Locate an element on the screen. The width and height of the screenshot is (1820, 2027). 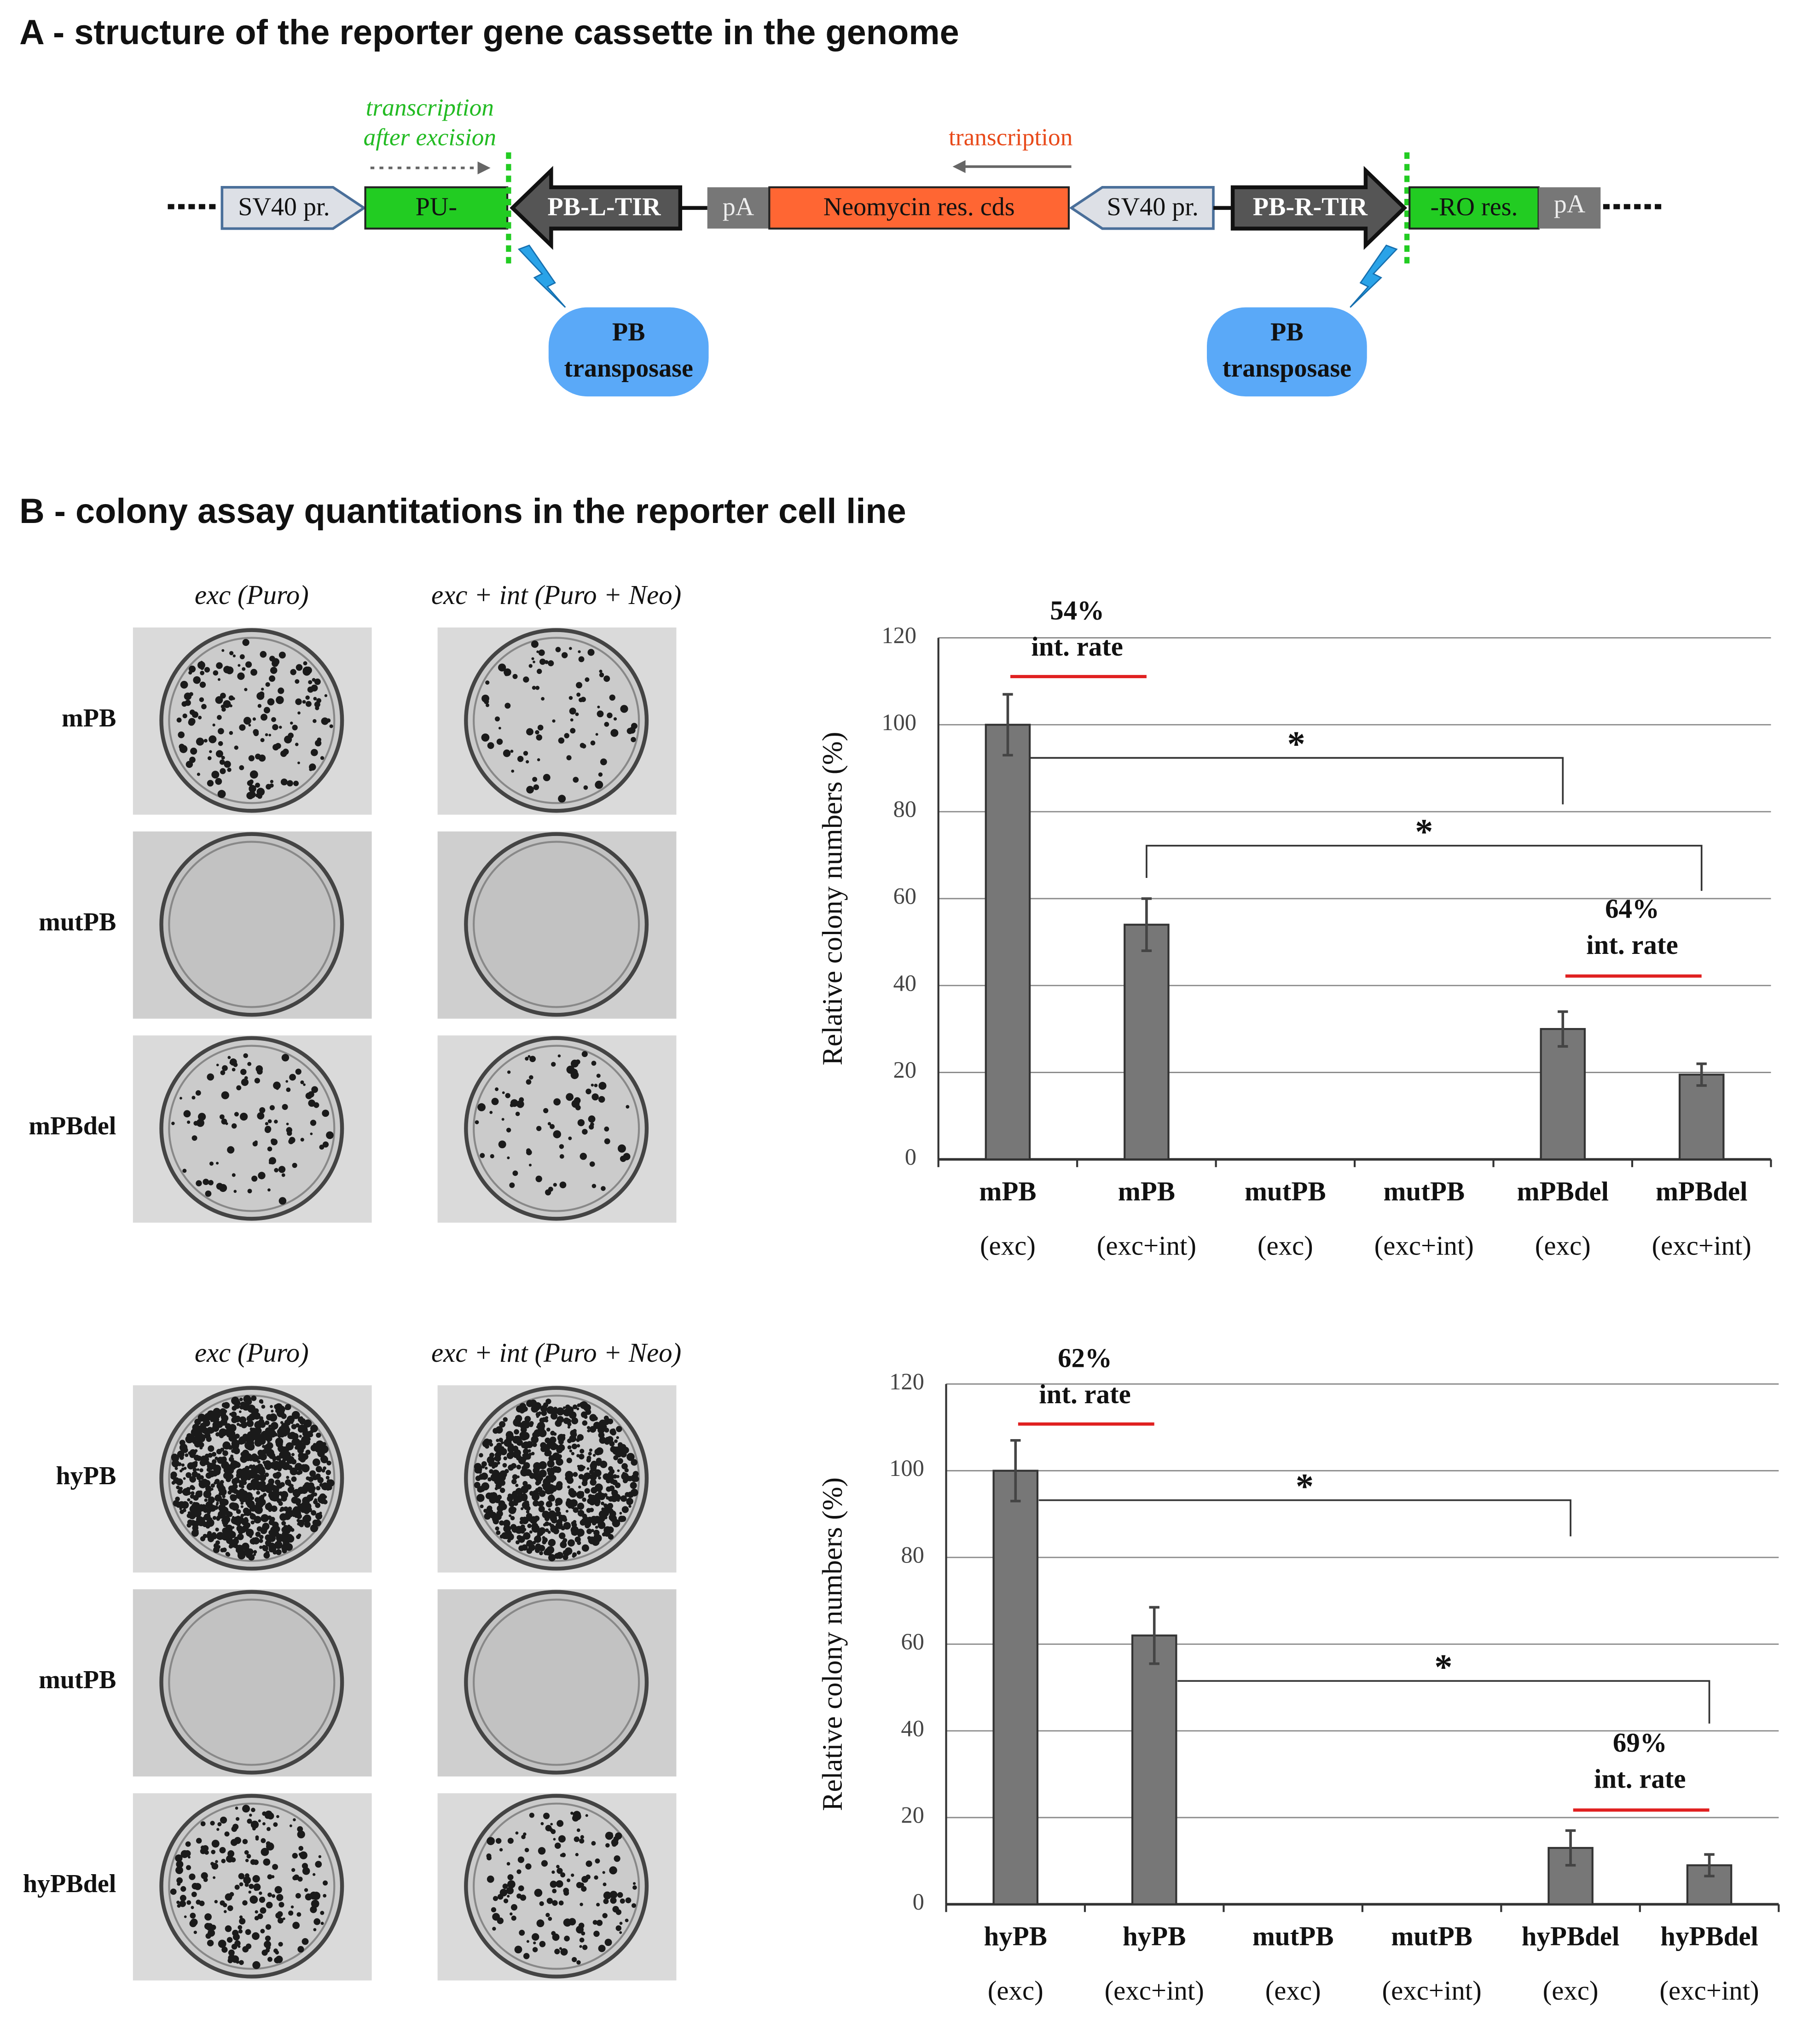
y-tick-label: 100 is located at coordinates (898, 722).